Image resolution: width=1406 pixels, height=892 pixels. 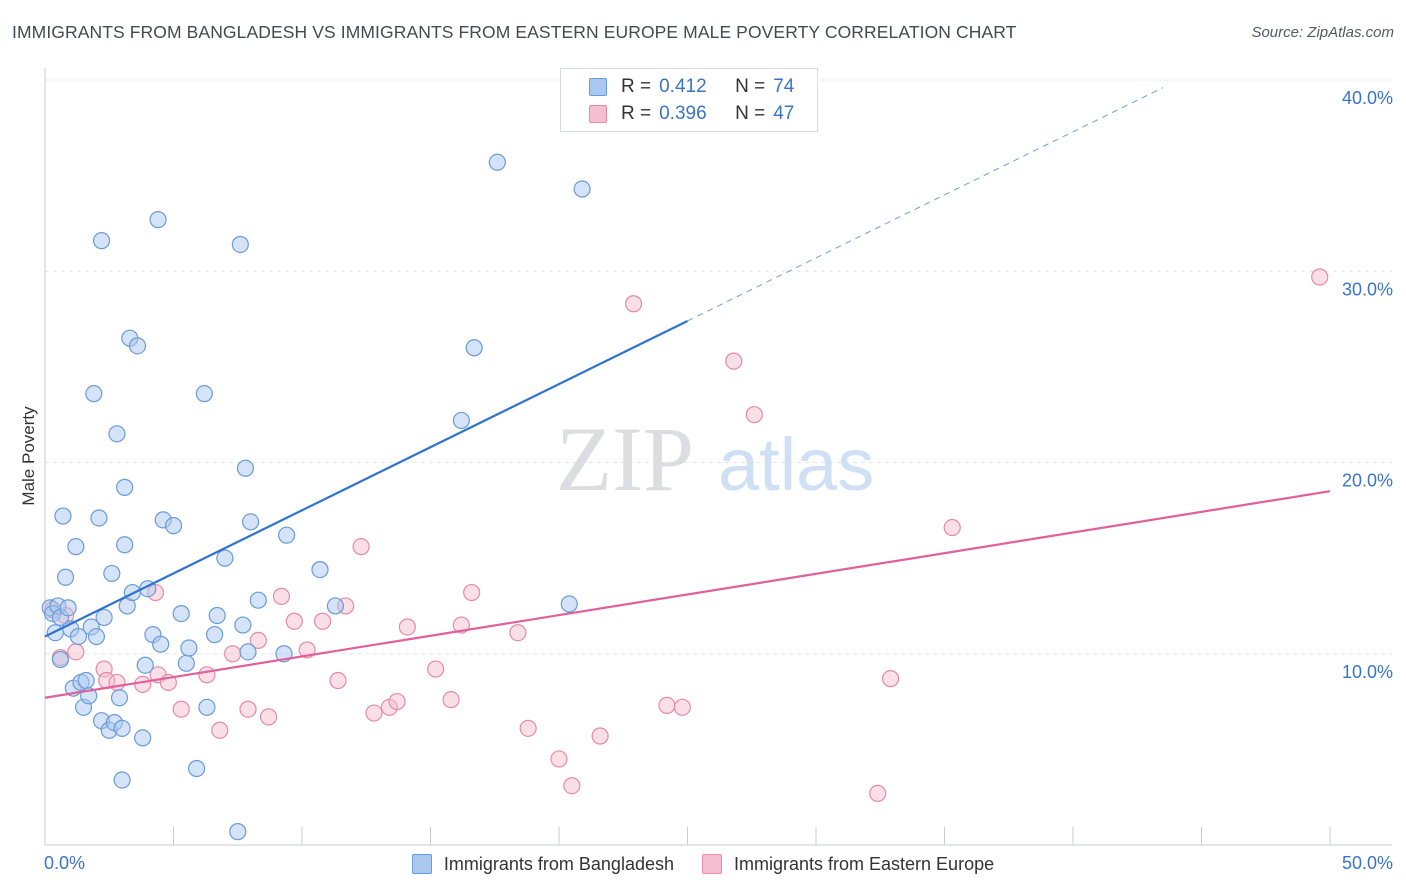 What do you see at coordinates (689, 100) in the screenshot?
I see `stats-legend: R = 0.412 N = 74 R = 0.396 N = 47` at bounding box center [689, 100].